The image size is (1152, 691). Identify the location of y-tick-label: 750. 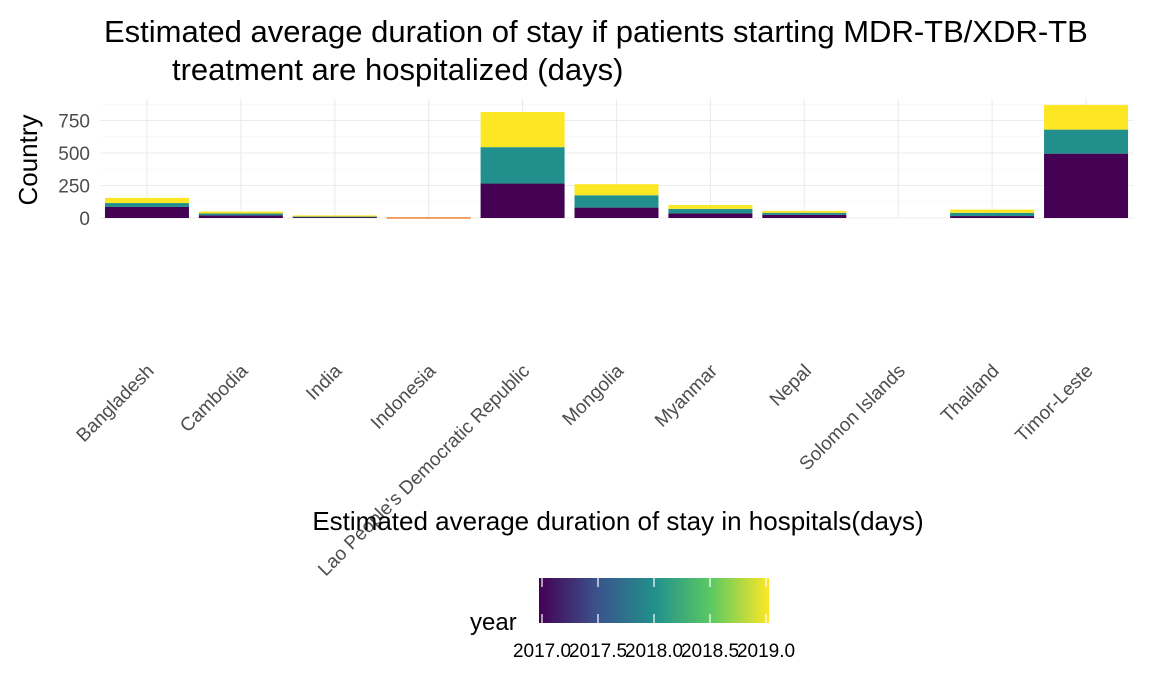
(74, 122).